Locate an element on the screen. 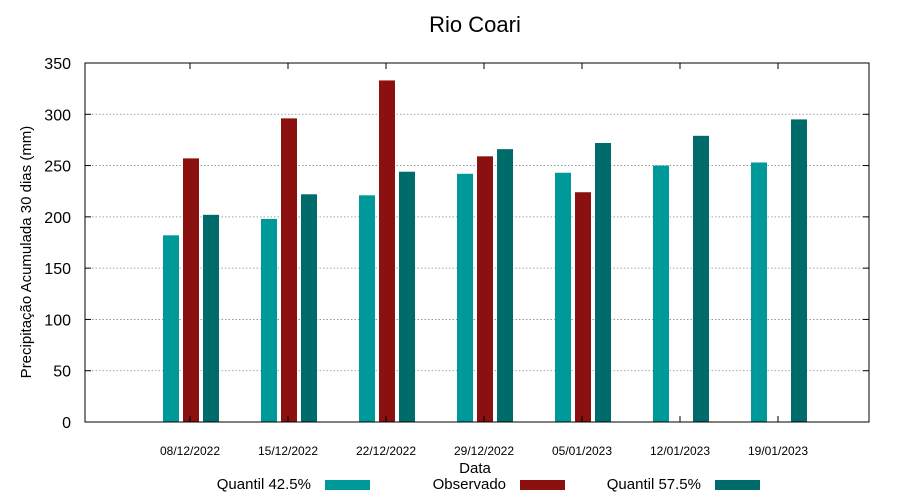  y-tick-label: 350 is located at coordinates (57, 64).